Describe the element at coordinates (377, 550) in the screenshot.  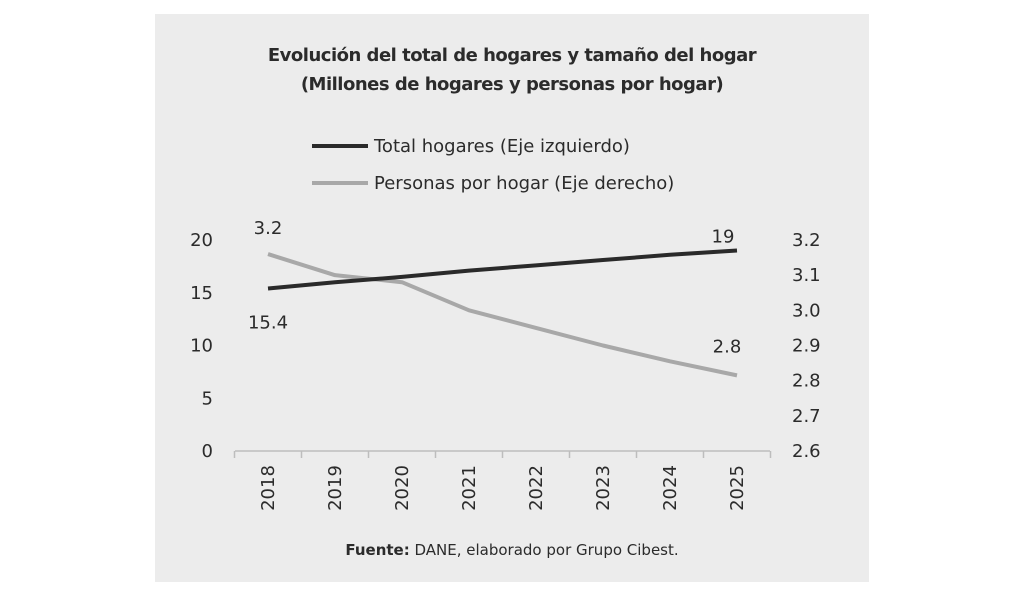
I see `source-label: Fuente:` at that location.